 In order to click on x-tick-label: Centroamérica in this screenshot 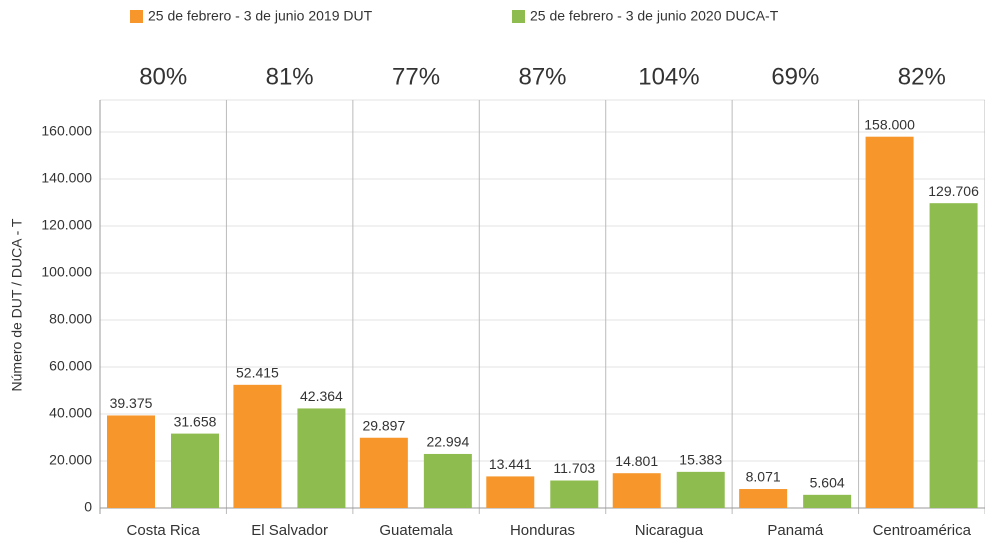, I will do `click(922, 530)`.